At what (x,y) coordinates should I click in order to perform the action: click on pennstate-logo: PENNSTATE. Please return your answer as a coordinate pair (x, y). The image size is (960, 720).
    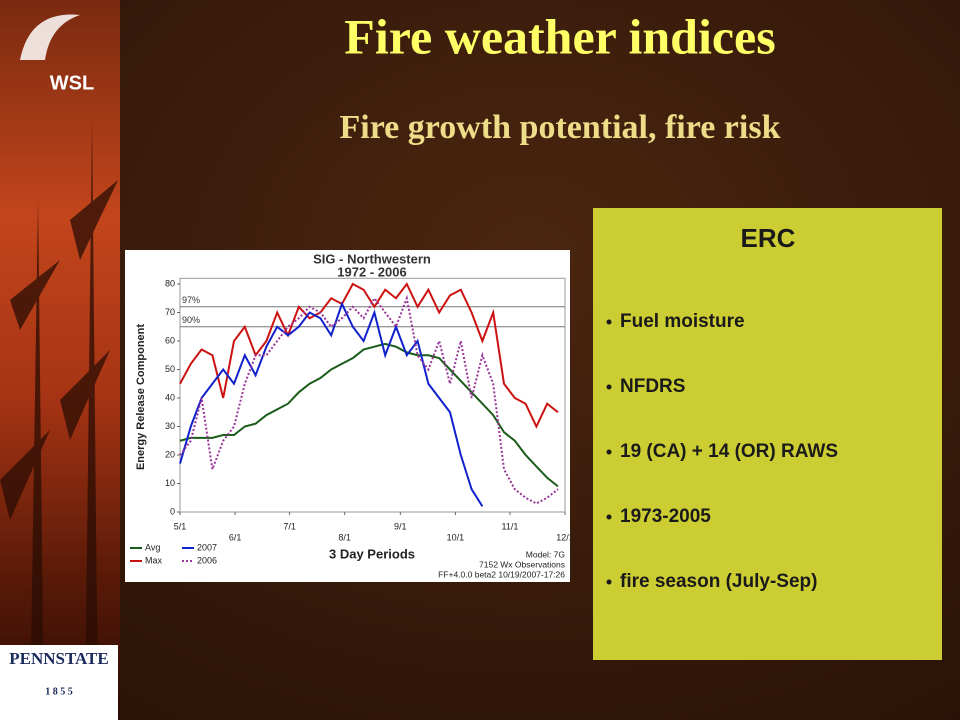
    Looking at the image, I should click on (59, 658).